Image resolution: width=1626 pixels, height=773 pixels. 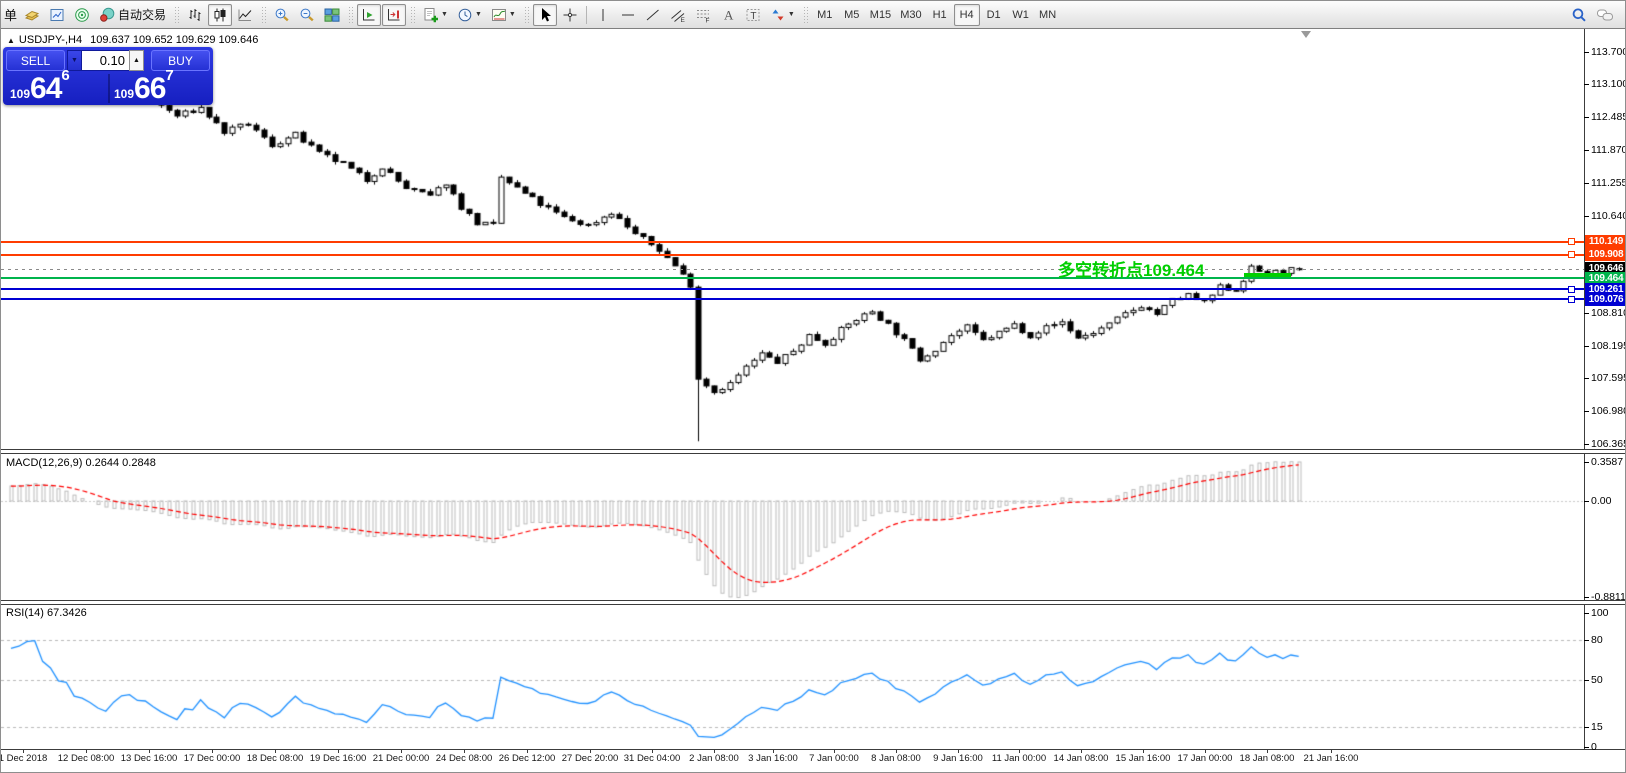 I want to click on navigator-icon, so click(x=82, y=15).